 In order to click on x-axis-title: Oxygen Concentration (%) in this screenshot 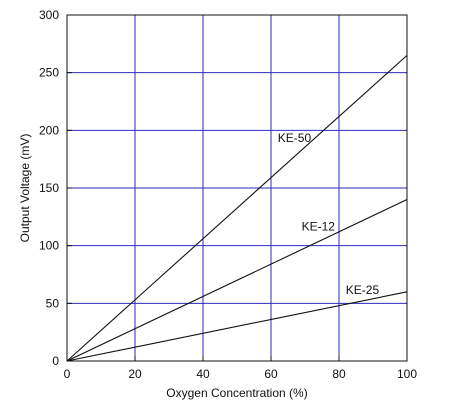, I will do `click(236, 393)`.